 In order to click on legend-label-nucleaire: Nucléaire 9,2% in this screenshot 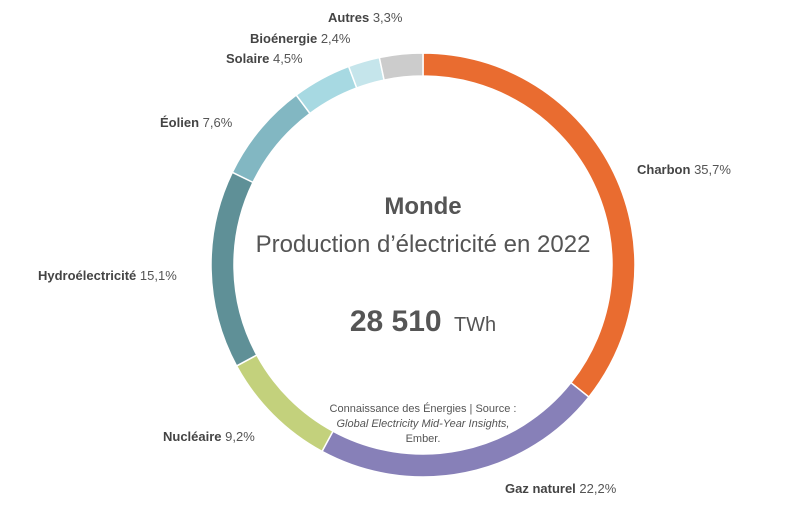, I will do `click(209, 436)`.